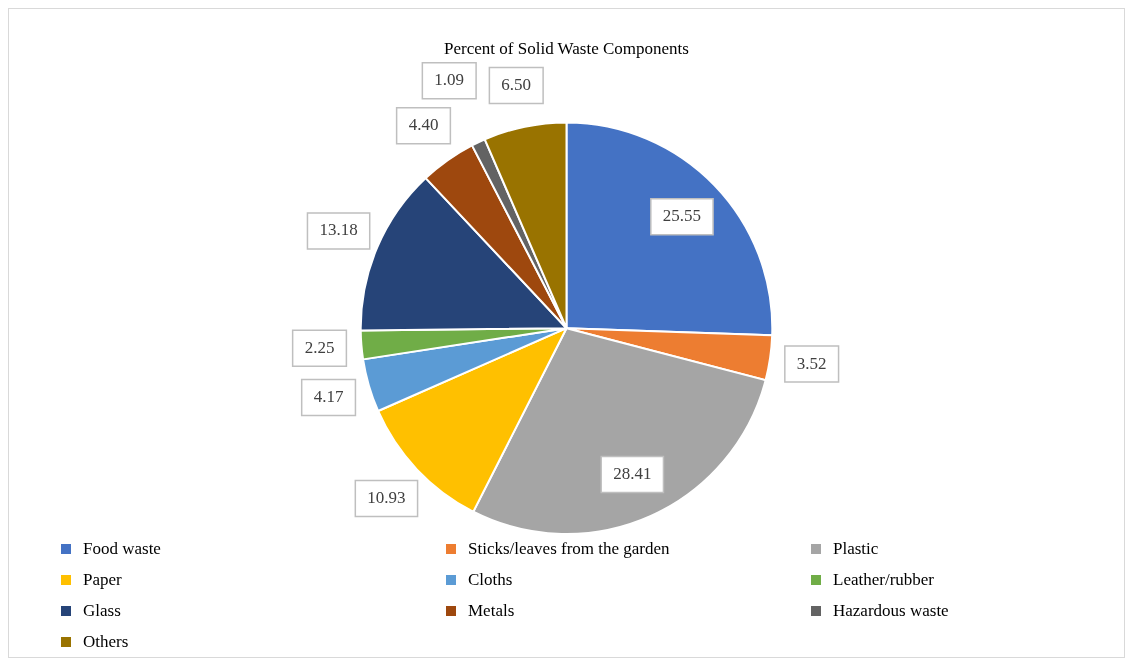 This screenshot has height=666, width=1133. What do you see at coordinates (632, 474) in the screenshot?
I see `data-label: 28.41` at bounding box center [632, 474].